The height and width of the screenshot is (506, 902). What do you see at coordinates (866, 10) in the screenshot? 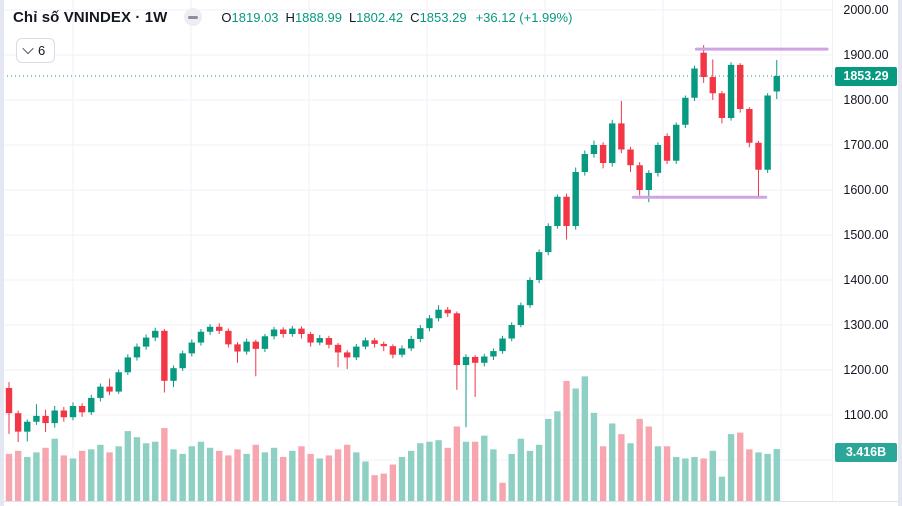
I see `price-axis-label: 2000.00` at bounding box center [866, 10].